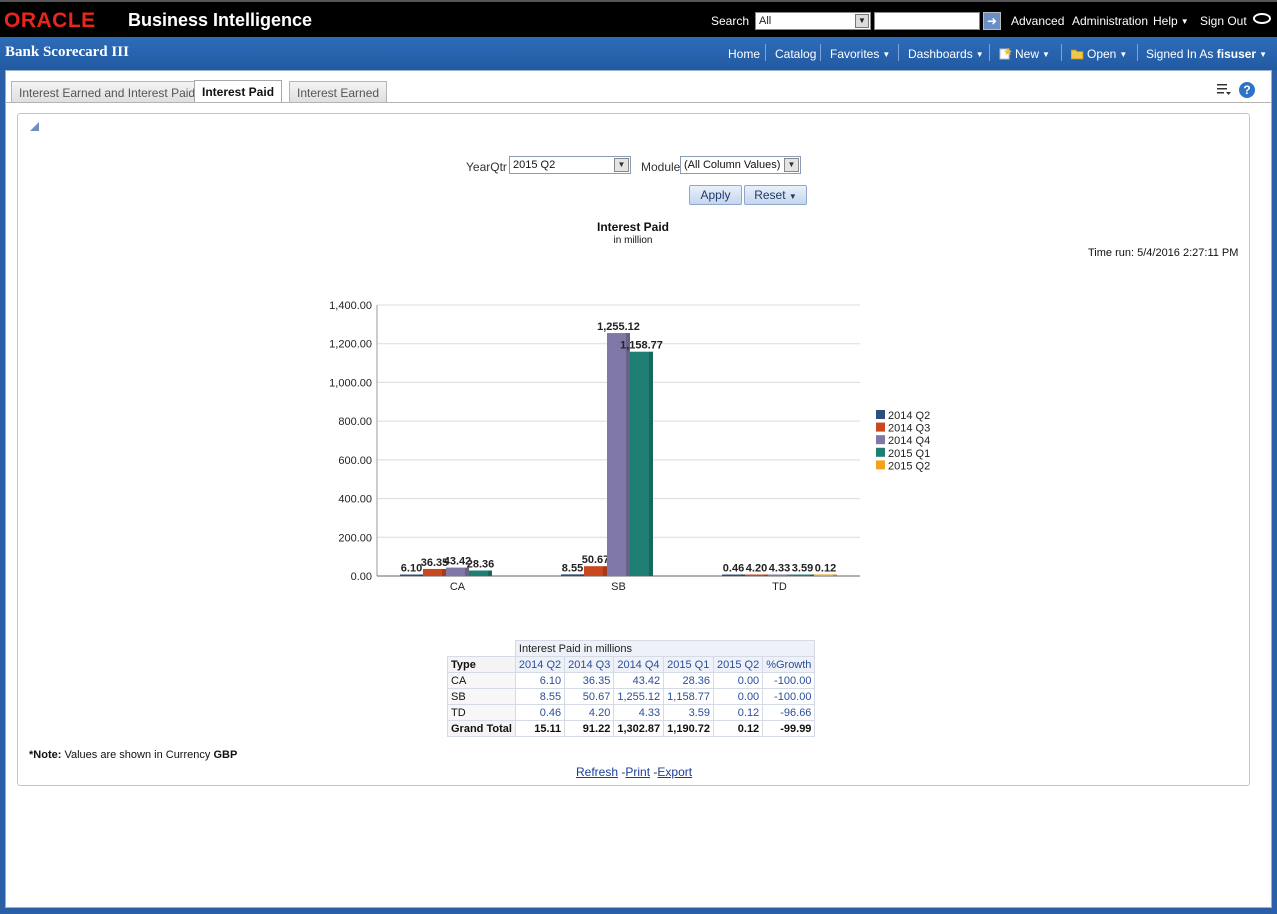  What do you see at coordinates (639, 712) in the screenshot?
I see `table-cell: 4.33` at bounding box center [639, 712].